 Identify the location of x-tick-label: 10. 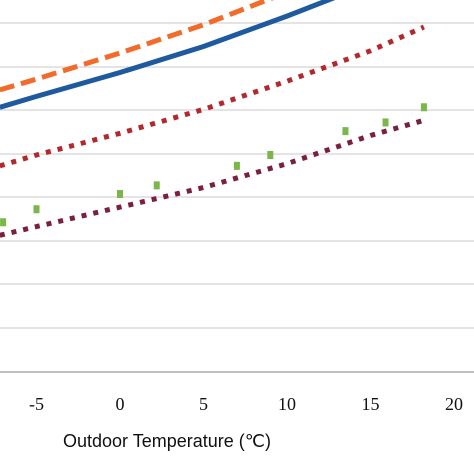
(287, 404).